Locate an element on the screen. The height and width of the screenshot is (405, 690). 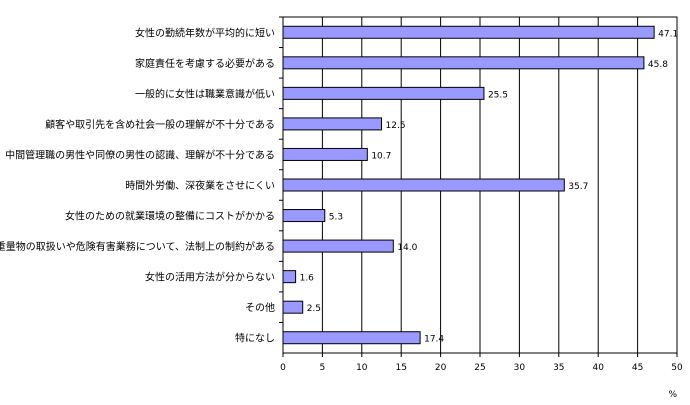
data-label: 17.4 is located at coordinates (434, 340).